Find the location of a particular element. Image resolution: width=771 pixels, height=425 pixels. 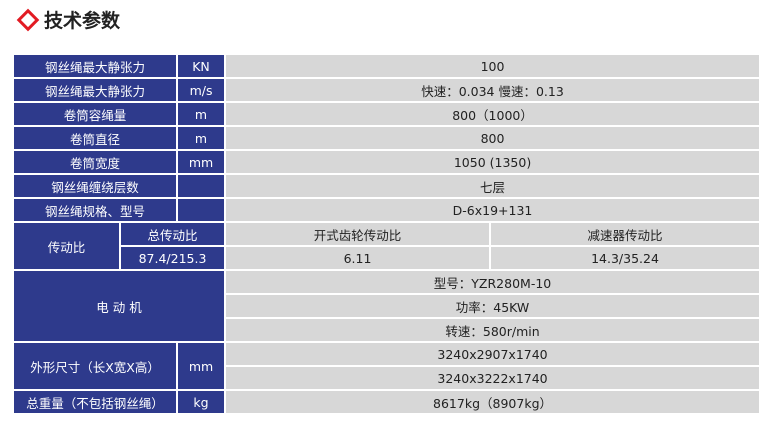

weight-label: 总重量（不包括钢丝绳） is located at coordinates (95, 402).